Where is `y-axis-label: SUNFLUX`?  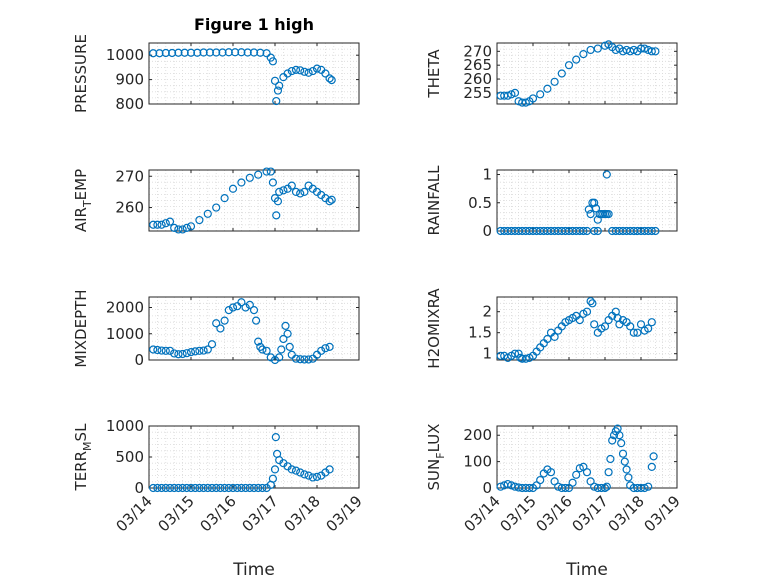
y-axis-label: SUNFLUX is located at coordinates (436, 457).